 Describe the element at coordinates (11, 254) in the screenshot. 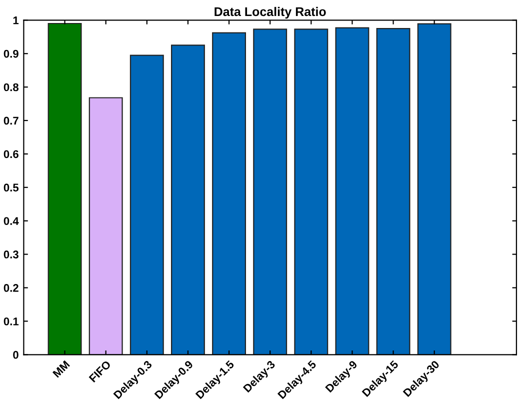

I see `y-tick-label: 0.3` at that location.